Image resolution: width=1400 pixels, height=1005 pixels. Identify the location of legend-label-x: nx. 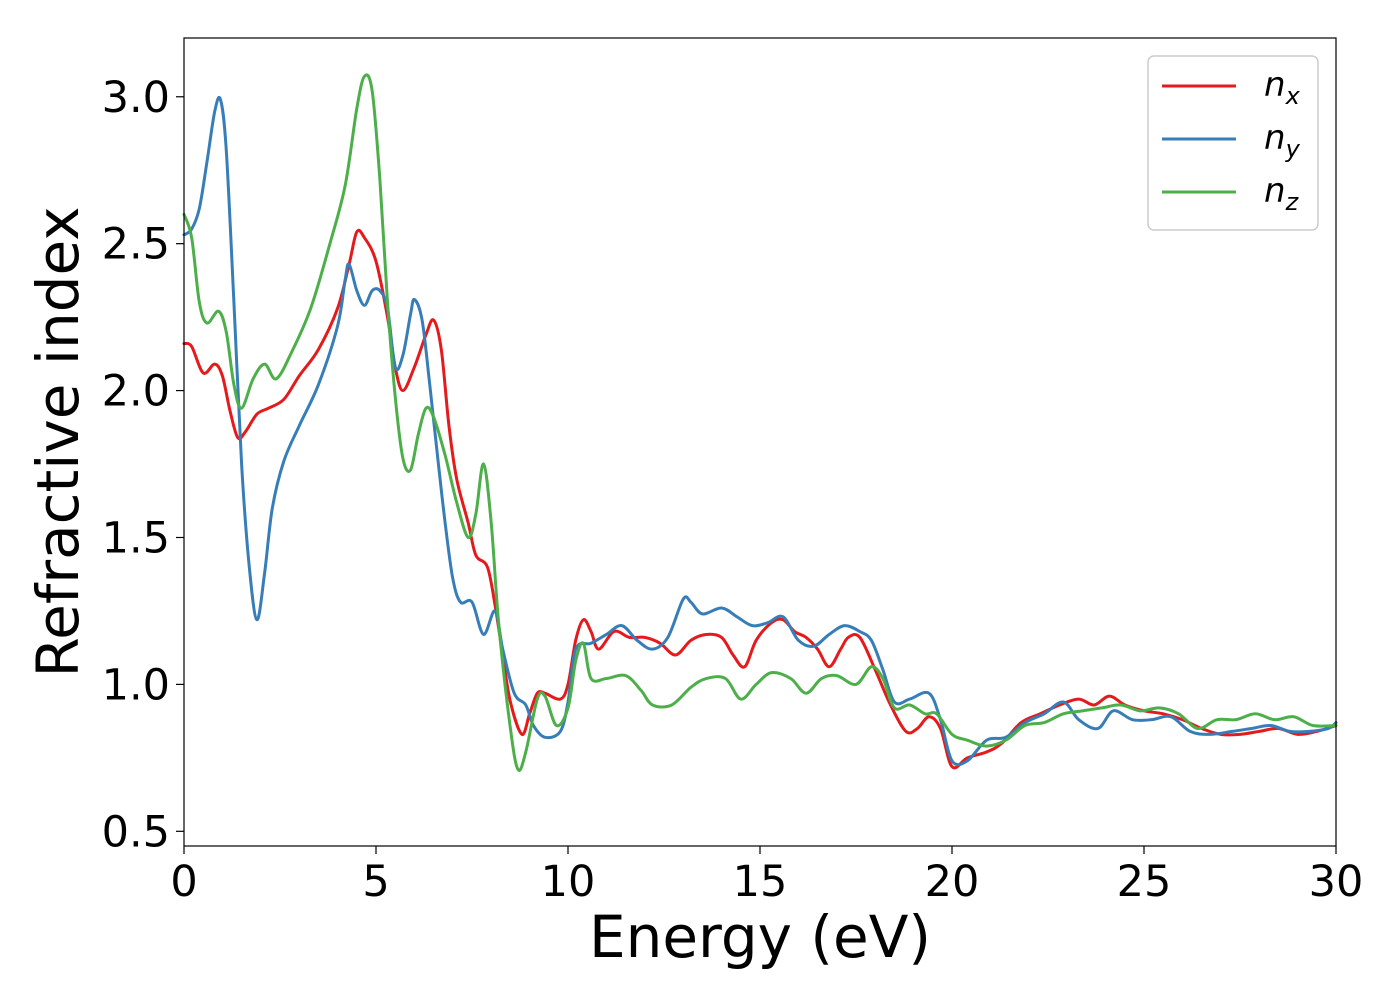
(1282, 87).